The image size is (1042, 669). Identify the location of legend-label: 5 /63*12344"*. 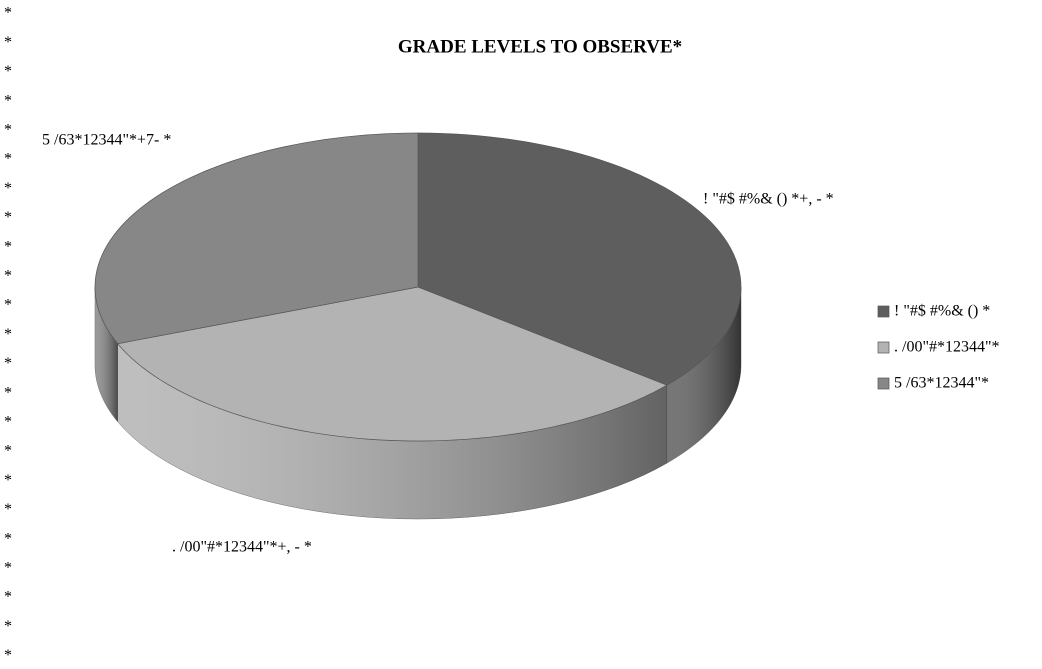
(941, 383).